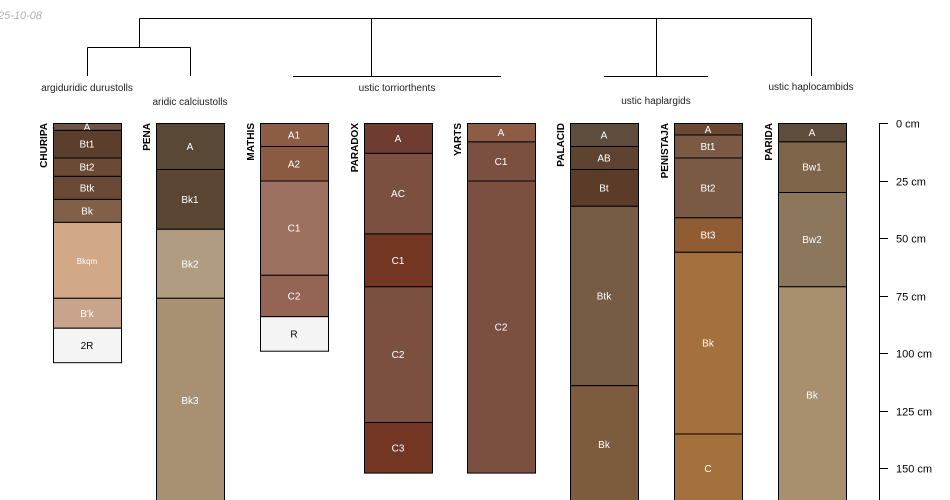  Describe the element at coordinates (87, 261) in the screenshot. I see `horizon-label-churipa-bkqm: Bkqm` at that location.